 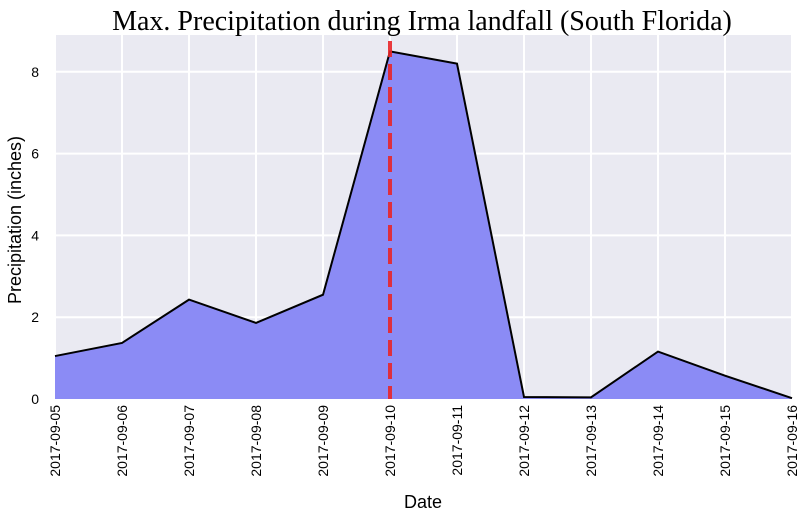 What do you see at coordinates (658, 441) in the screenshot?
I see `x-tick-label: 2017-09-14` at bounding box center [658, 441].